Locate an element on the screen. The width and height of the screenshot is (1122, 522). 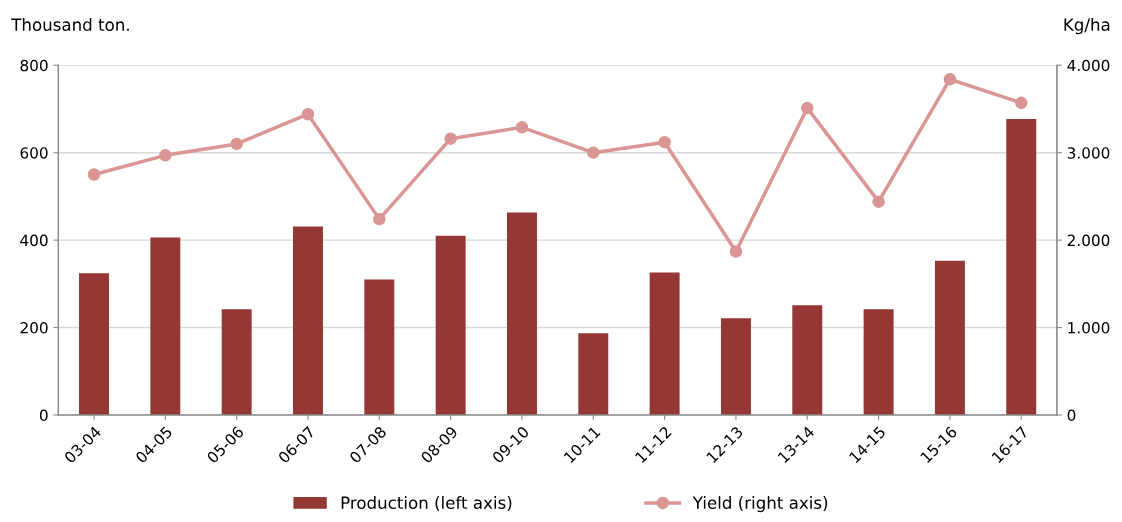
y2-tick-label: 4.000 is located at coordinates (1088, 65).